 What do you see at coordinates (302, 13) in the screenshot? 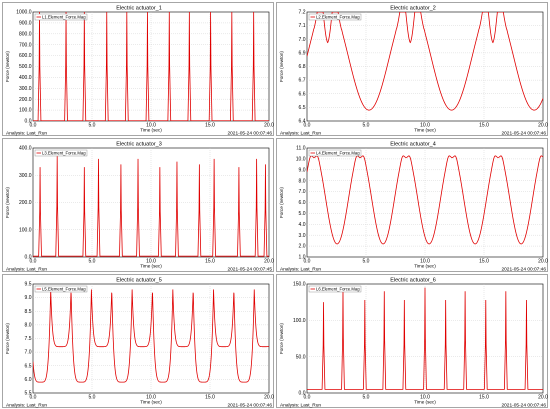
I see `y-tick-label: 7.2` at bounding box center [302, 13].